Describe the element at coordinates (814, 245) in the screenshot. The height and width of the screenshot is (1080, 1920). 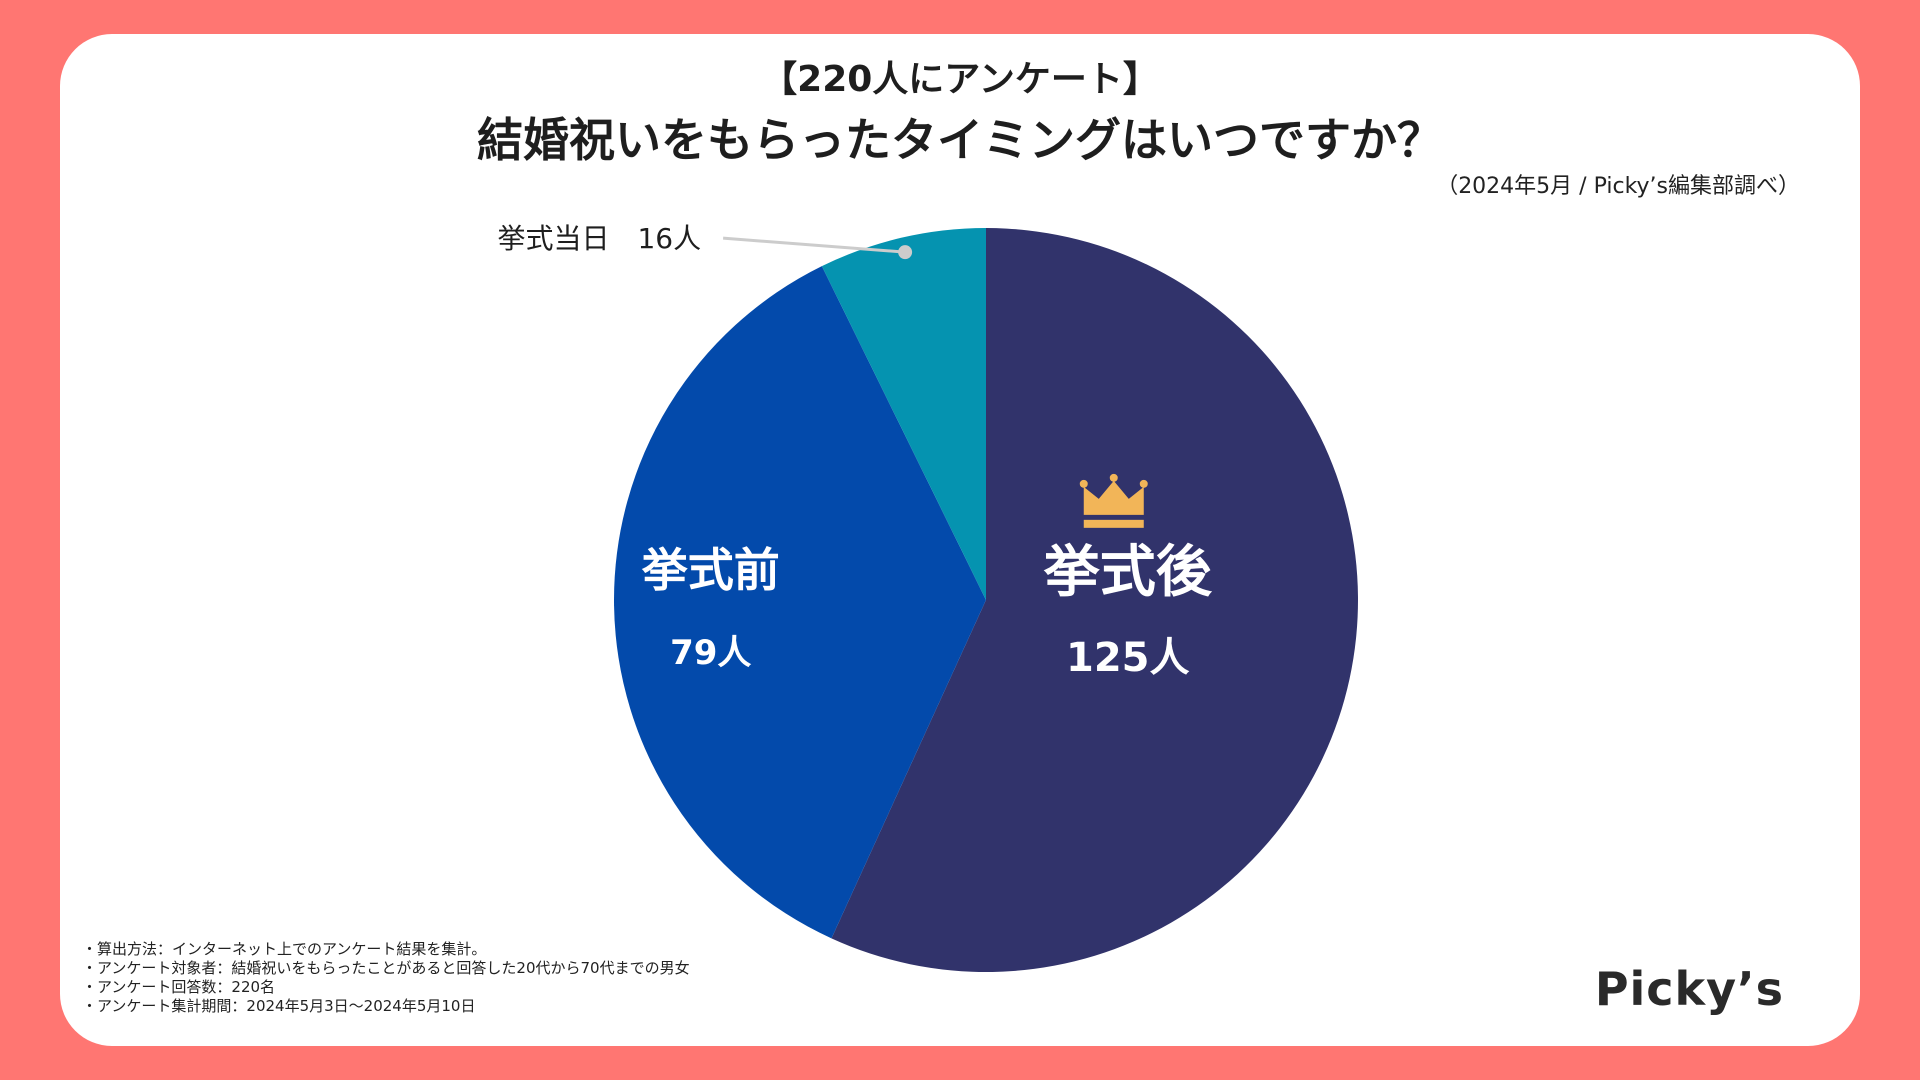
I see `callout-leader-line` at that location.